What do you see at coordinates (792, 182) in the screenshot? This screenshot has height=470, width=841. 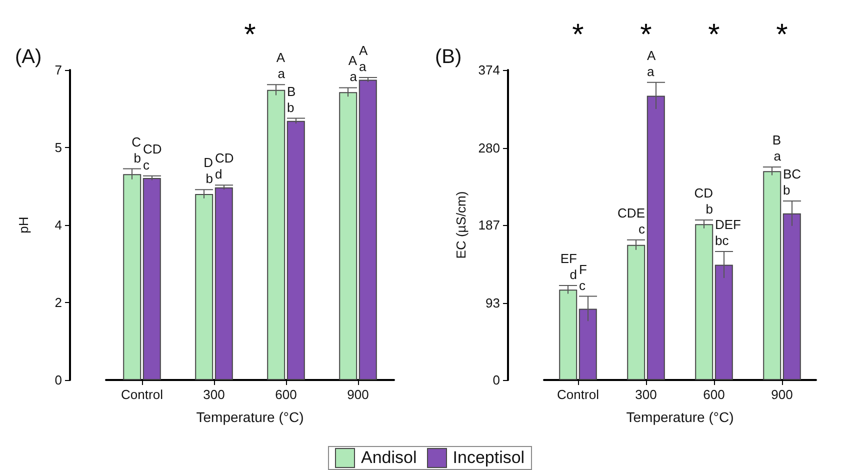 I see `data-label: BC b` at bounding box center [792, 182].